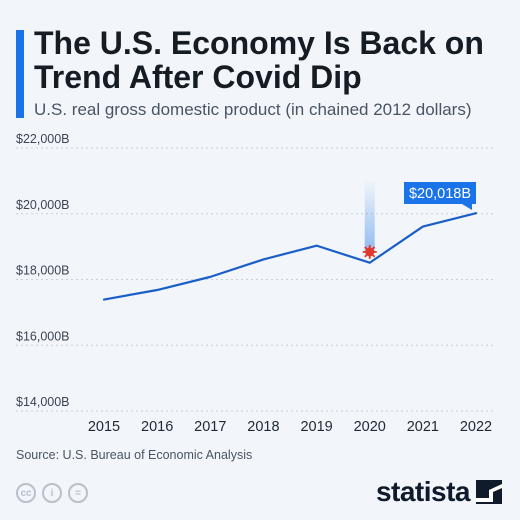  I want to click on no-derivatives-icon: =, so click(78, 493).